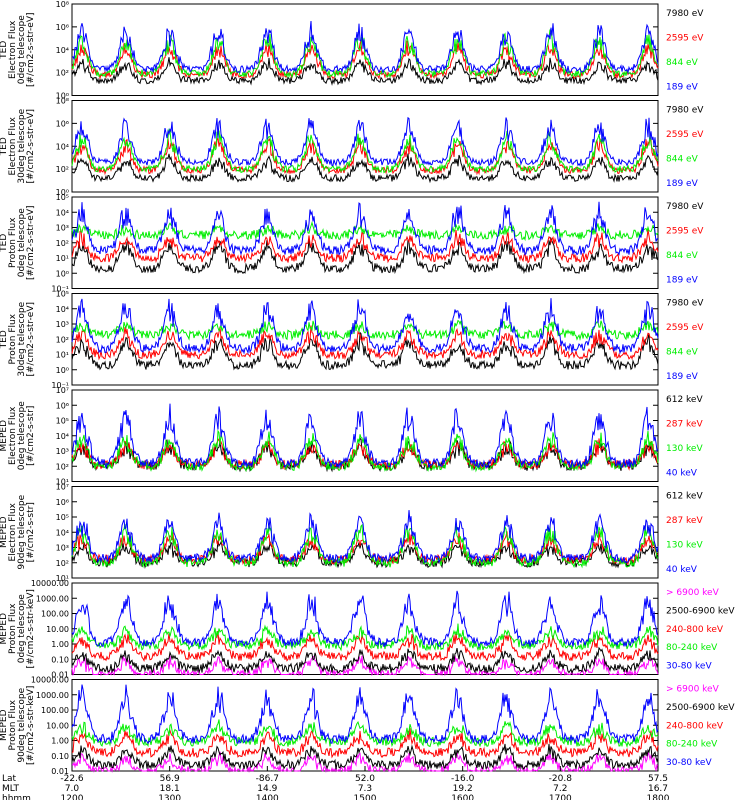  I want to click on legend-entry: 80-240 keV, so click(692, 745).